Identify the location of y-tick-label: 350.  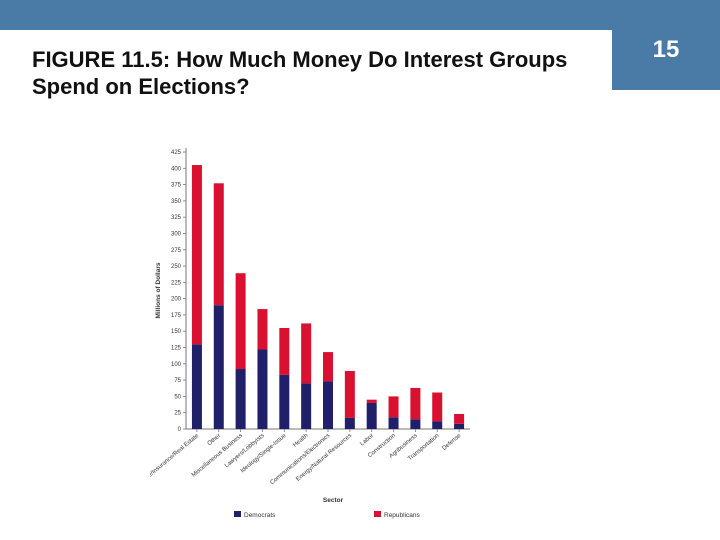
(176, 202).